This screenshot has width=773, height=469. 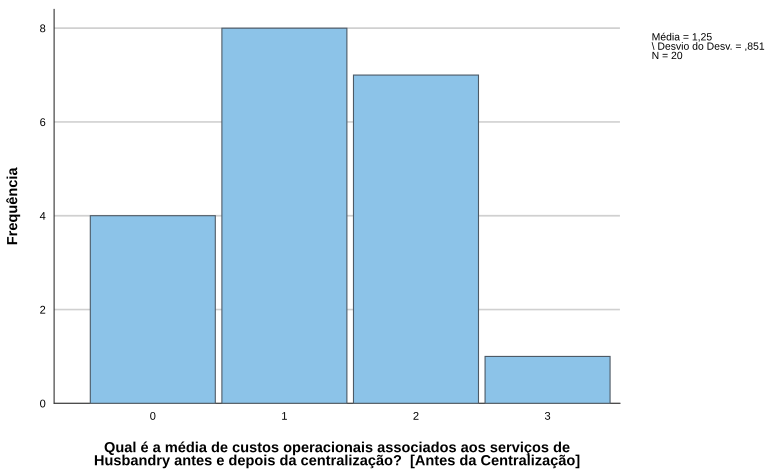 What do you see at coordinates (43, 310) in the screenshot?
I see `y-tick-label: 2` at bounding box center [43, 310].